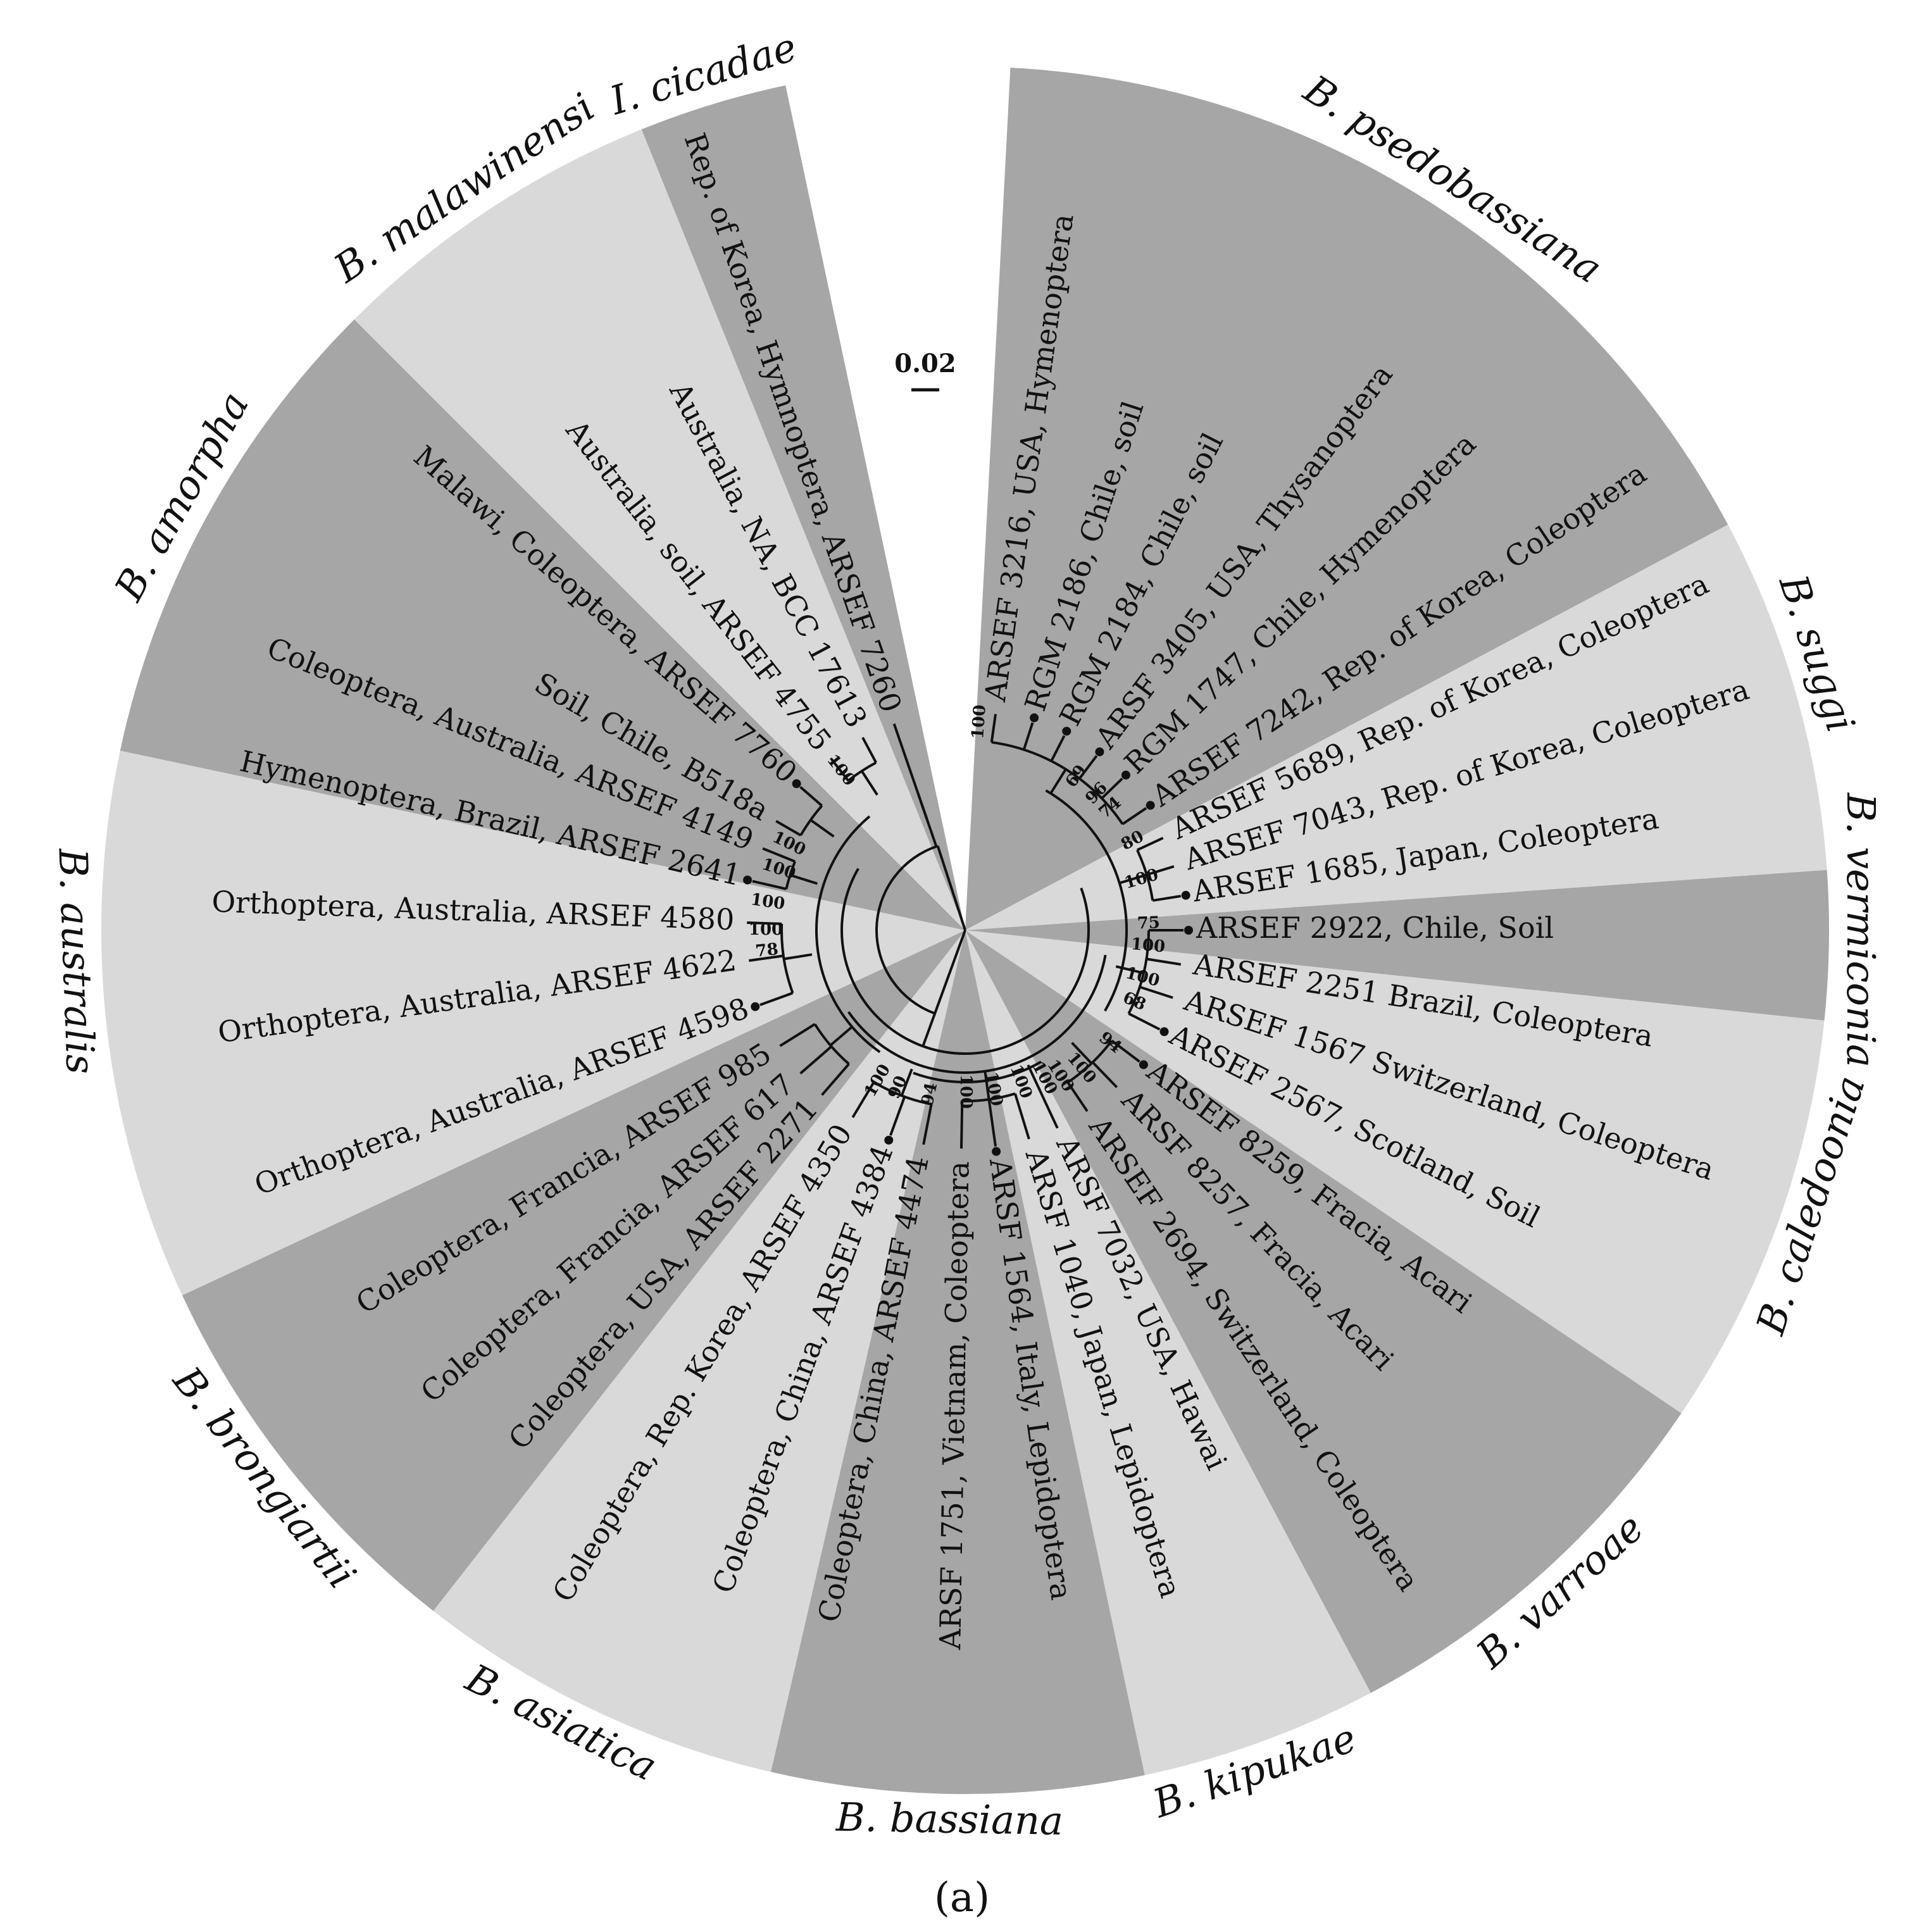 The image size is (1924, 1932). Describe the element at coordinates (925, 371) in the screenshot. I see `scale-bar: 0.02` at that location.